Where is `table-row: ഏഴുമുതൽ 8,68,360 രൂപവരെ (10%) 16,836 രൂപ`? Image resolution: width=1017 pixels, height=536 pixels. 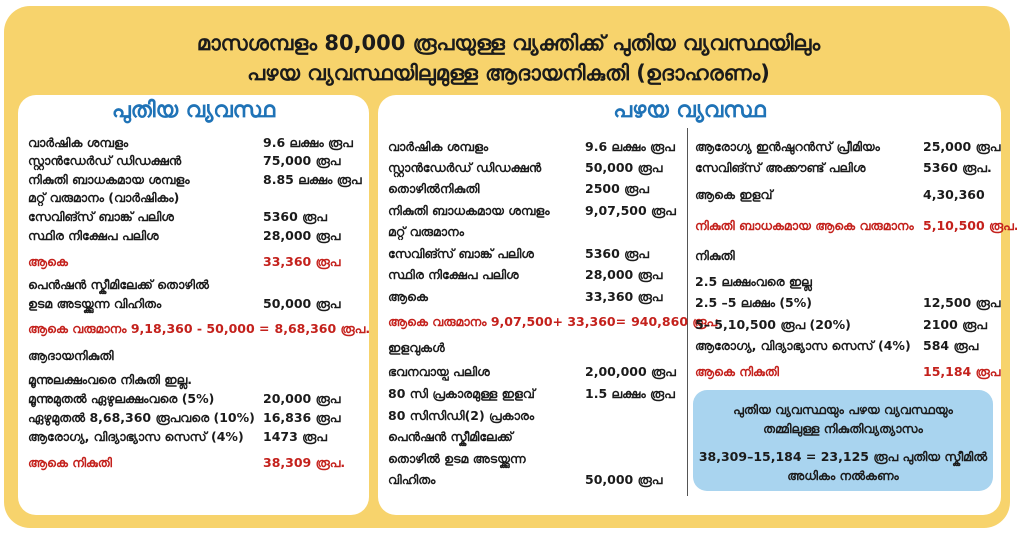 table-row: ഏഴുമുതൽ 8,68,360 രൂപവരെ (10%) 16,836 രൂപ is located at coordinates (184, 418).